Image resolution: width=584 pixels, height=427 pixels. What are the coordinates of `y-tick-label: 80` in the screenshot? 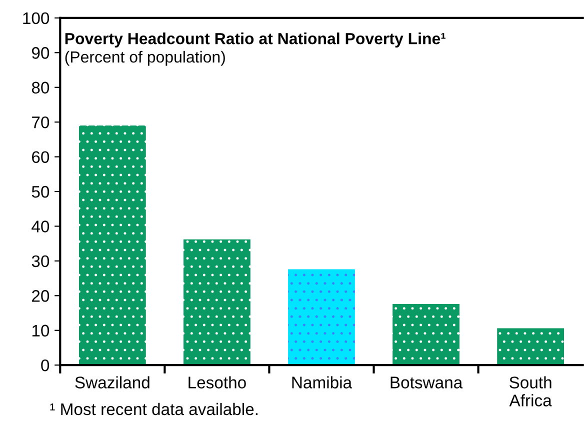 It's located at (41, 88).